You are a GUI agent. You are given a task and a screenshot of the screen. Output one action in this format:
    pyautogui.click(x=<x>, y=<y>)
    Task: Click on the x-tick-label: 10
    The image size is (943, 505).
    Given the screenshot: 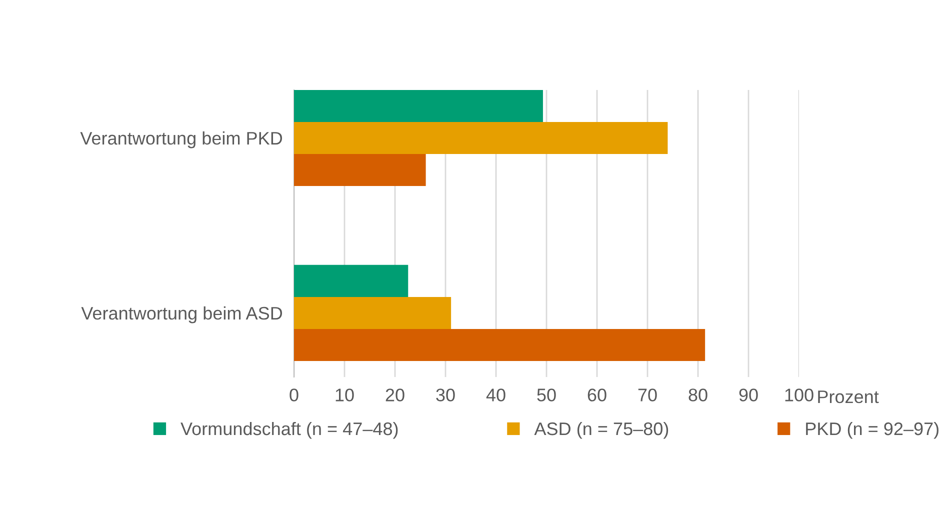 What is the action you would take?
    pyautogui.click(x=345, y=395)
    